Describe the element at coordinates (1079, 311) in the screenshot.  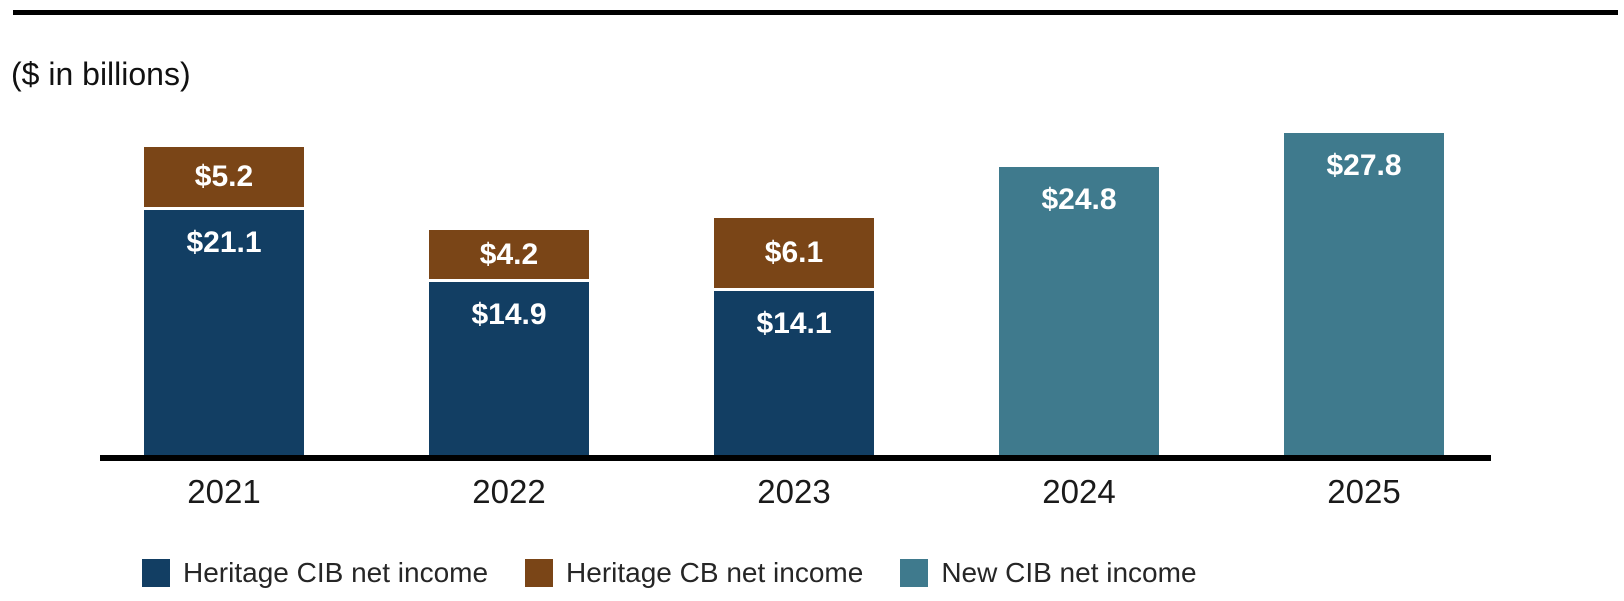
I see `bar-segment: $24.8` at that location.